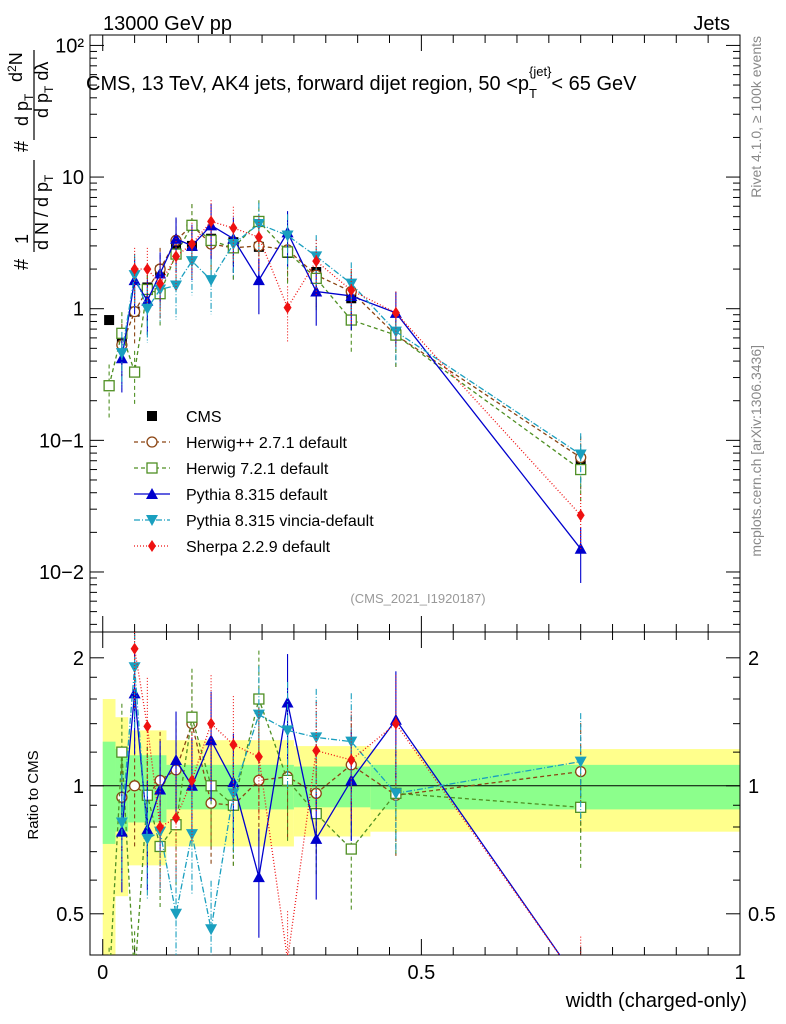  Describe the element at coordinates (78, 787) in the screenshot. I see `ratio-y-tick-label: 1` at that location.